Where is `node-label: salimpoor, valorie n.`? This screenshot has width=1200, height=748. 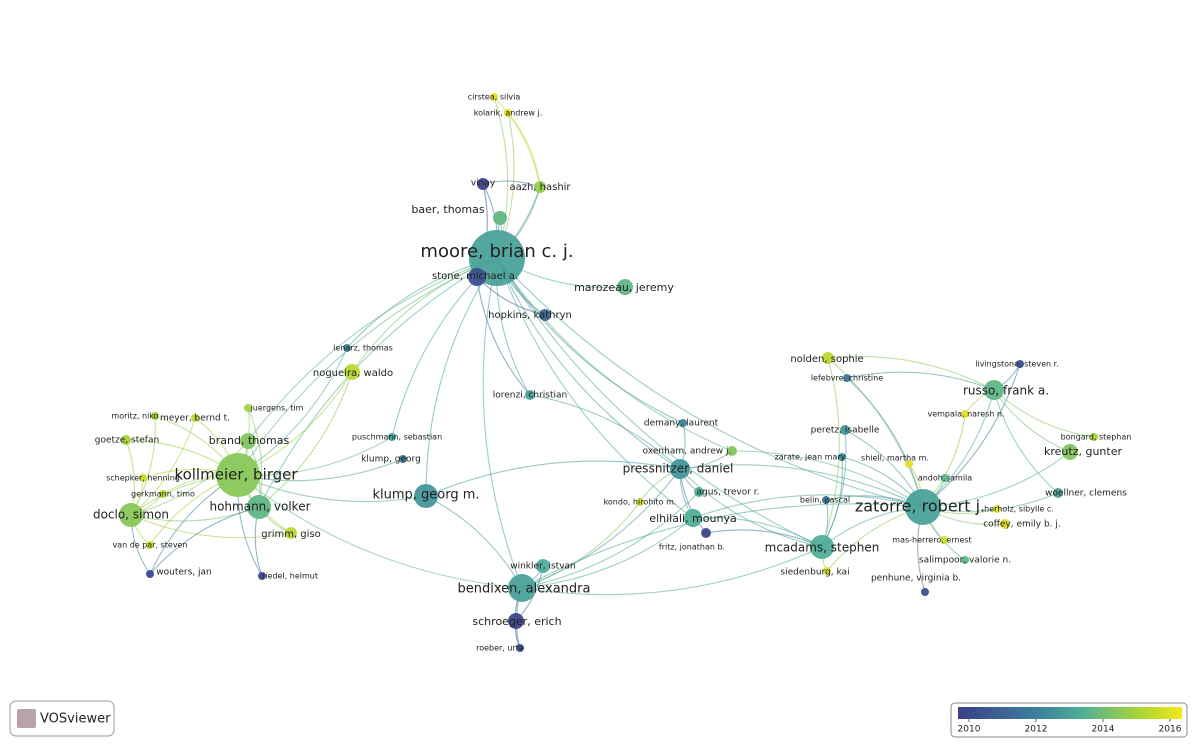 node-label: salimpoor, valorie n. is located at coordinates (965, 561).